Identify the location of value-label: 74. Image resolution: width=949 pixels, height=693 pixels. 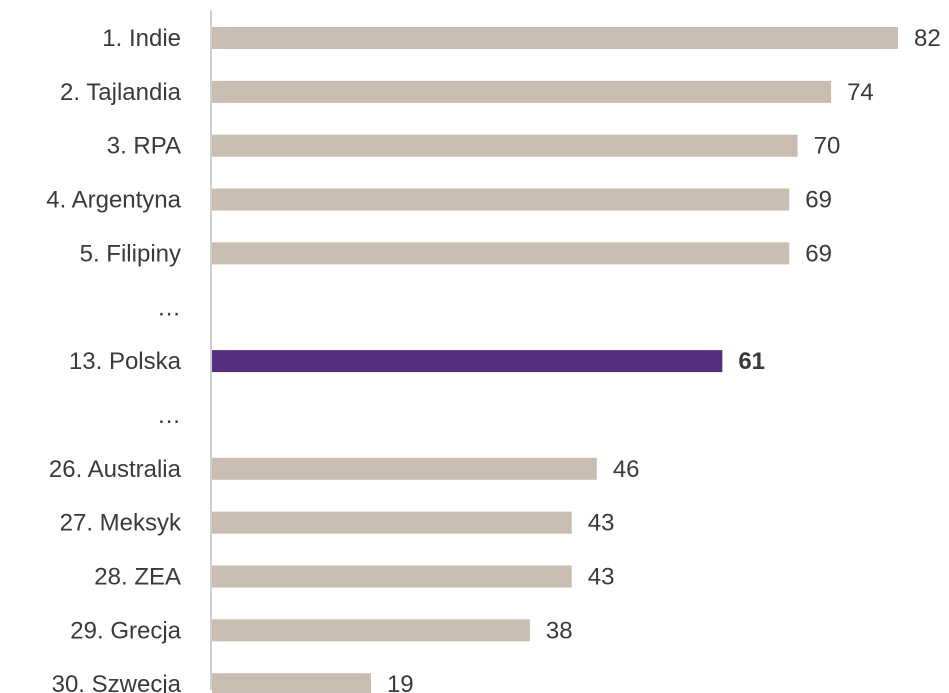
(860, 92).